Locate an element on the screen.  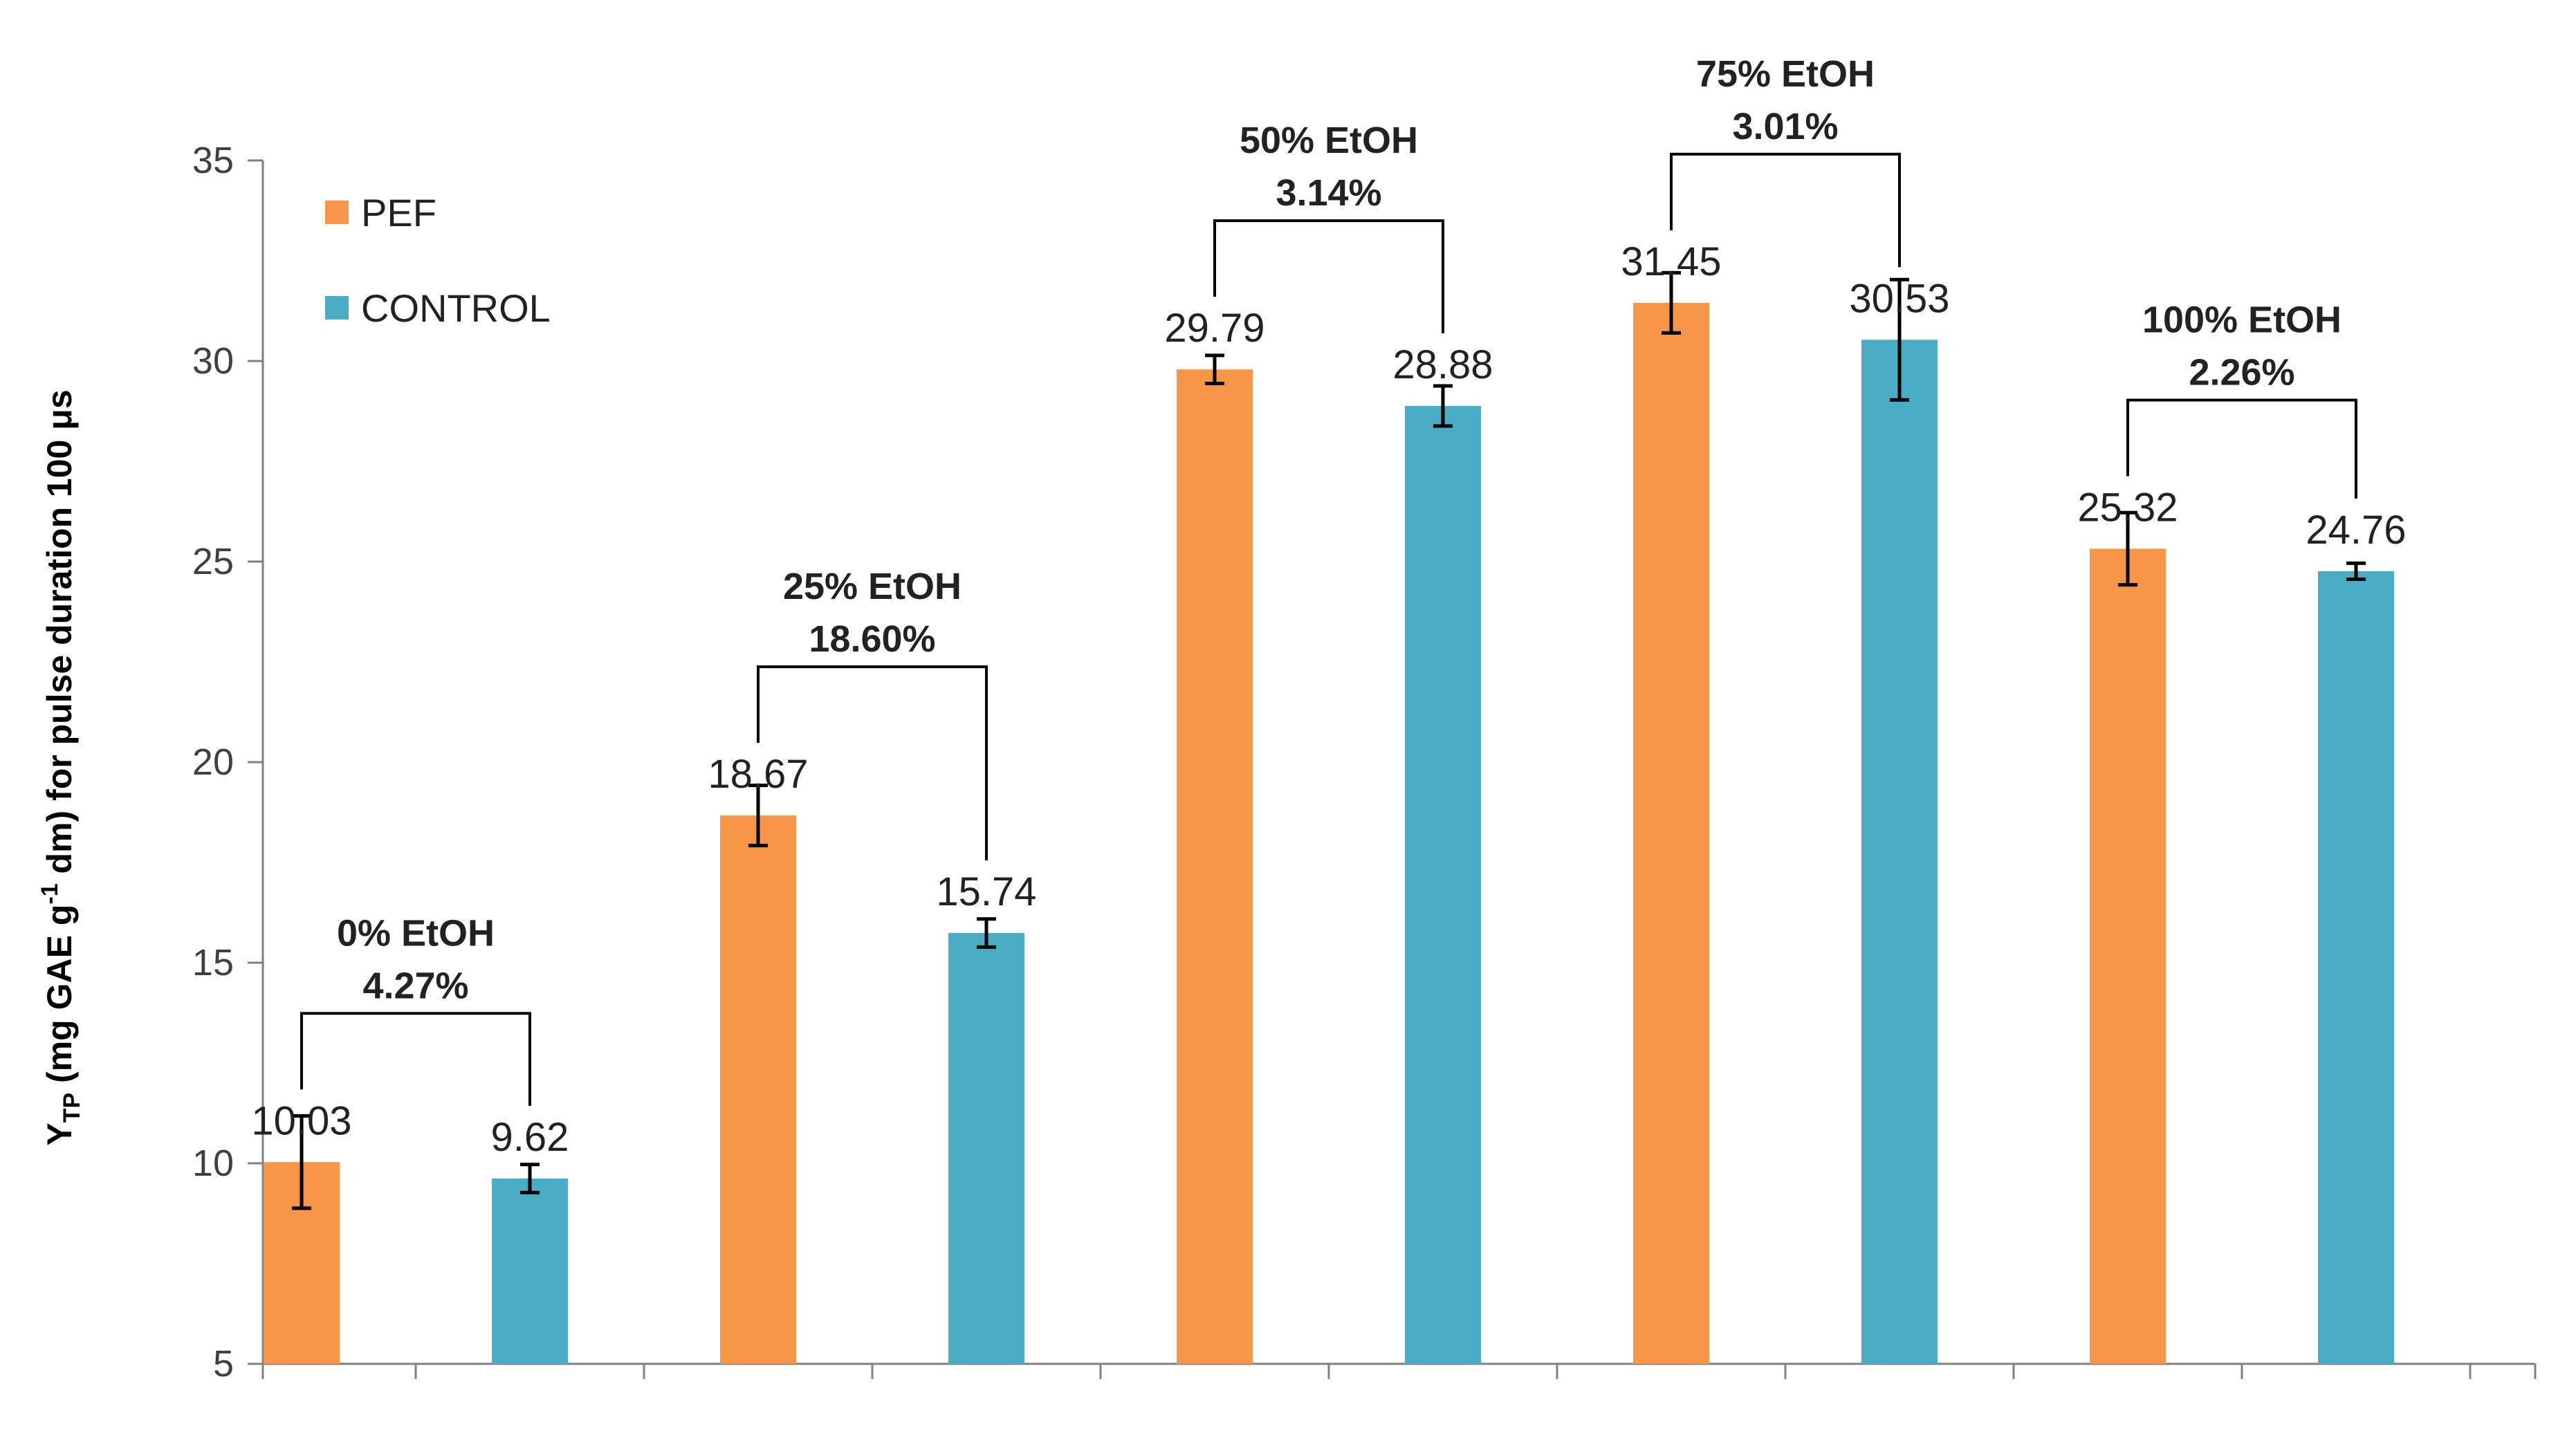
group-pct-2: 3.14% is located at coordinates (1328, 193).